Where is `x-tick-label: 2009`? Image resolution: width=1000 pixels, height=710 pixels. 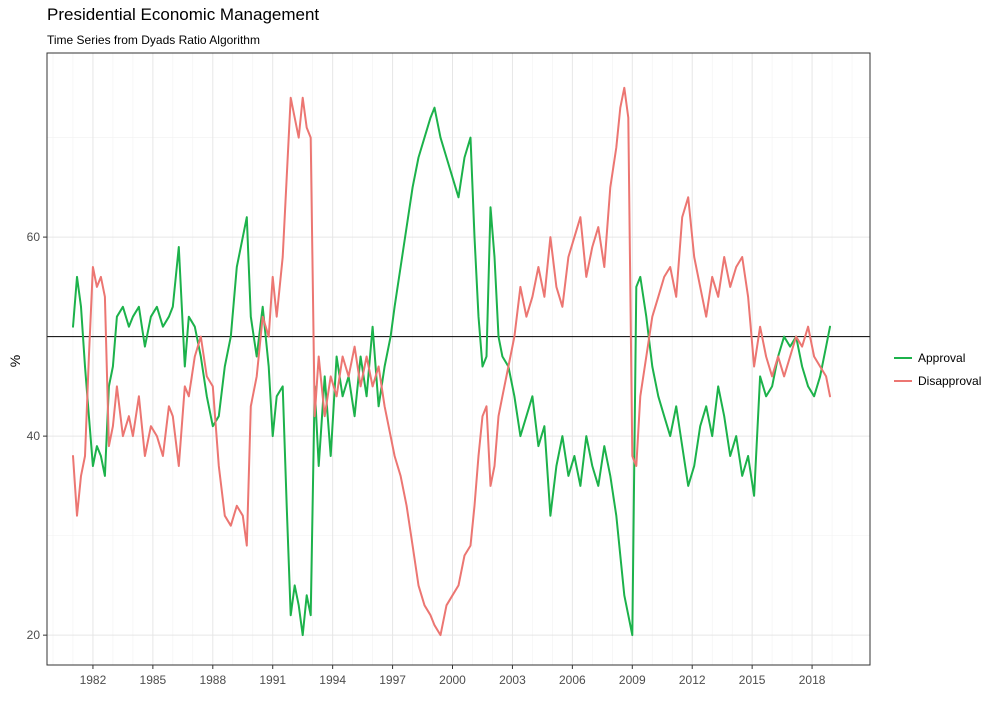 x-tick-label: 2009 is located at coordinates (632, 680).